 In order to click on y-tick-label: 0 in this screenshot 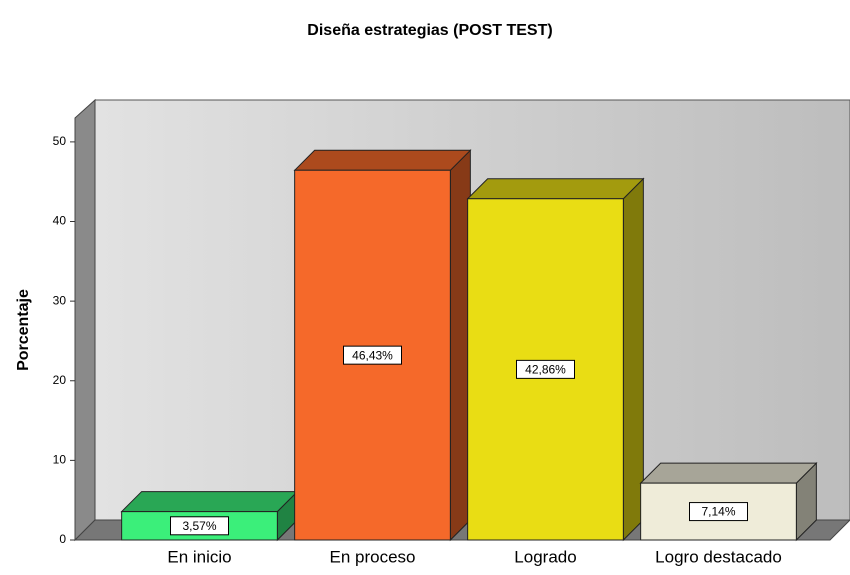, I will do `click(62, 539)`.